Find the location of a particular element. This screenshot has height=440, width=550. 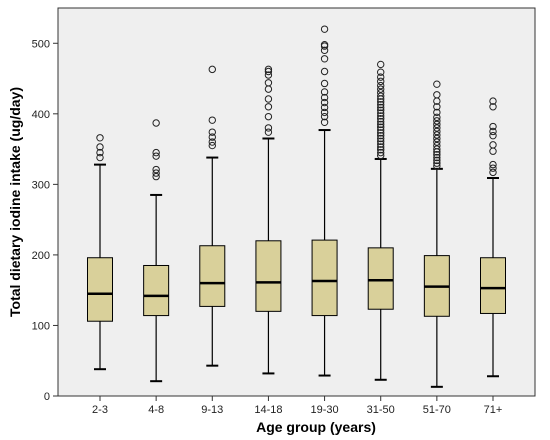

x-tick-label: 14-18 is located at coordinates (268, 410).